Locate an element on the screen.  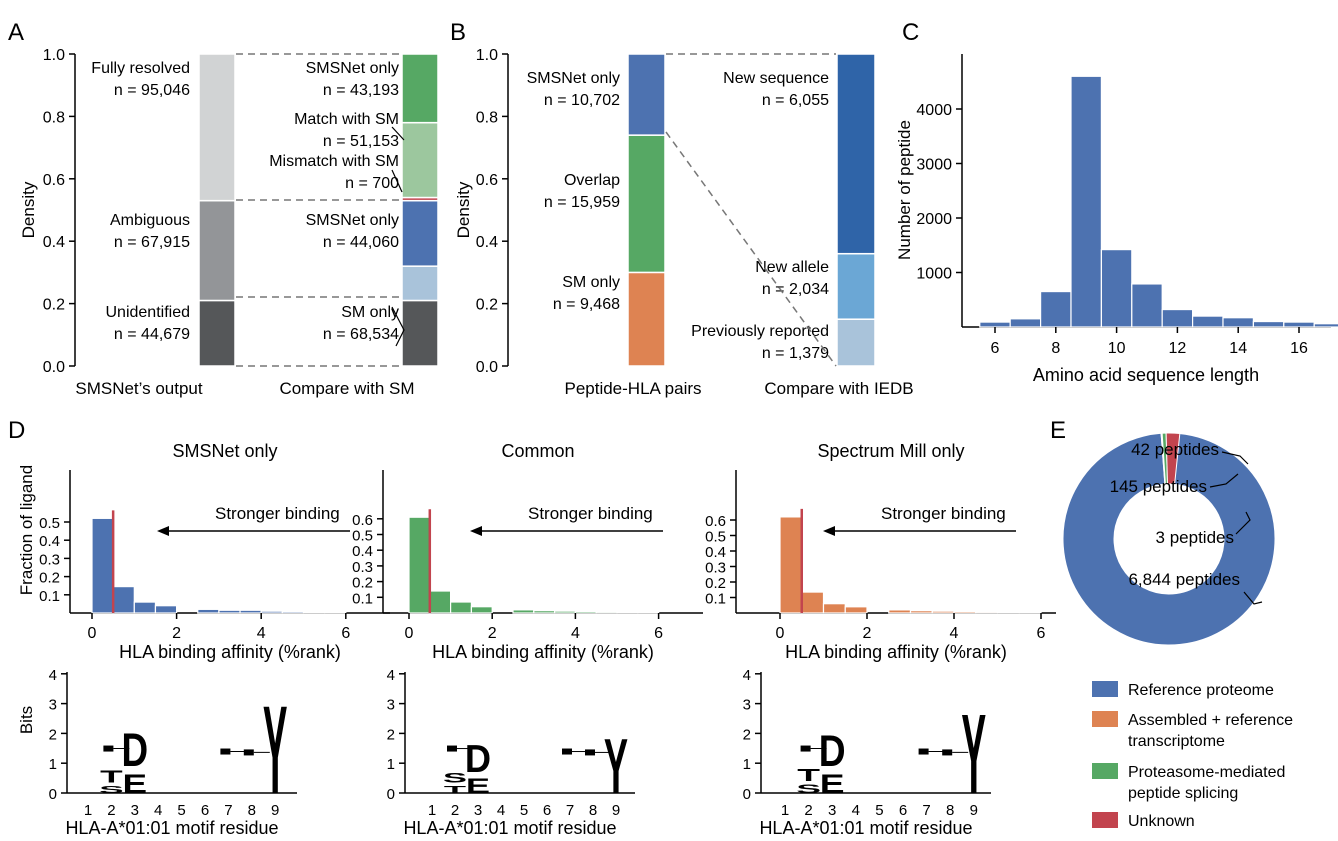
bar-category-label: Peptide-HLA pairs is located at coordinates (632, 388).